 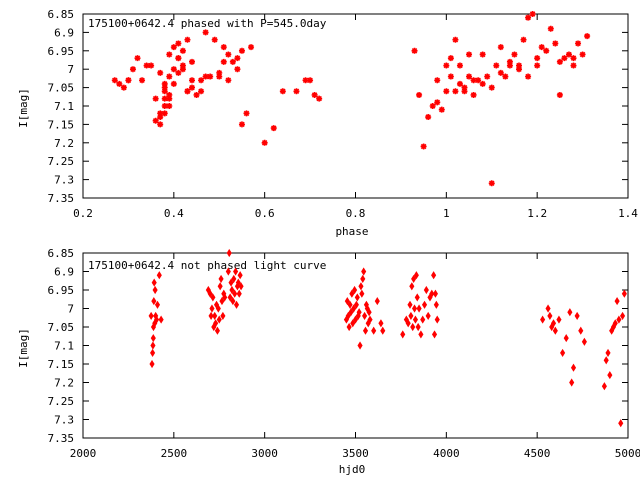 I want to click on phased-y-tick-label: 6.9, so click(x=64, y=32).